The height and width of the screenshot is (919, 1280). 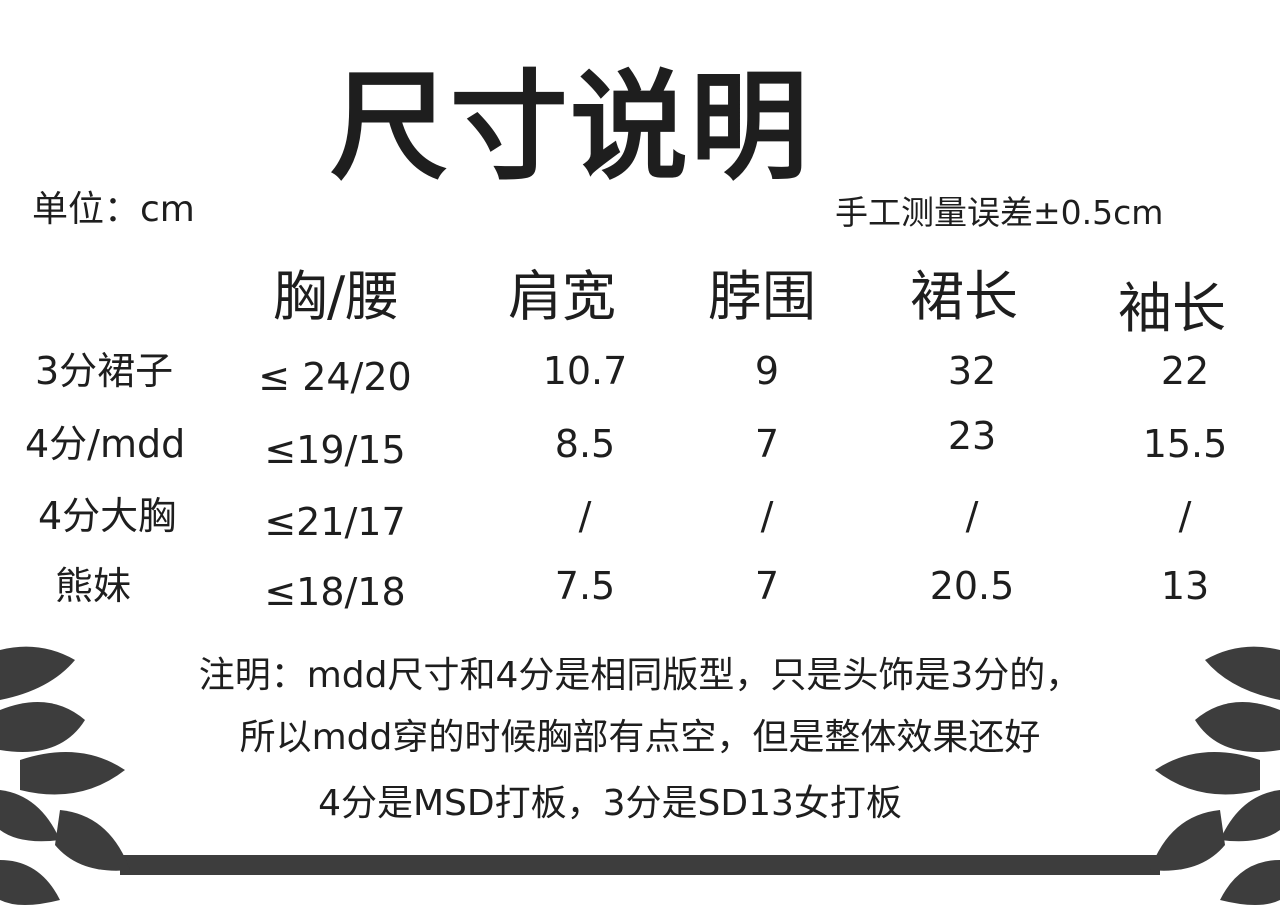 What do you see at coordinates (972, 586) in the screenshot?
I see `table-cell: 20.5` at bounding box center [972, 586].